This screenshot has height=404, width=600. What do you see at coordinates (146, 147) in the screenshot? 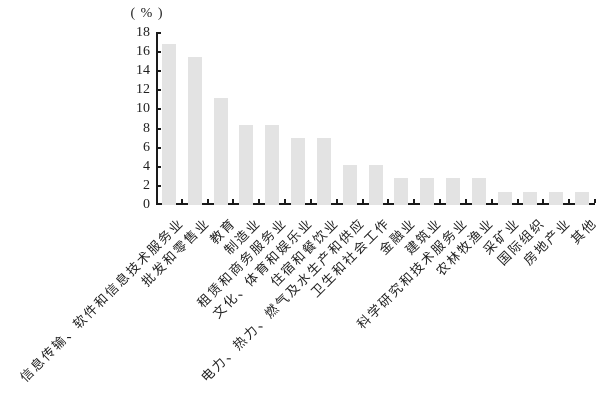
I see `y-tick-label: 6` at bounding box center [146, 147].